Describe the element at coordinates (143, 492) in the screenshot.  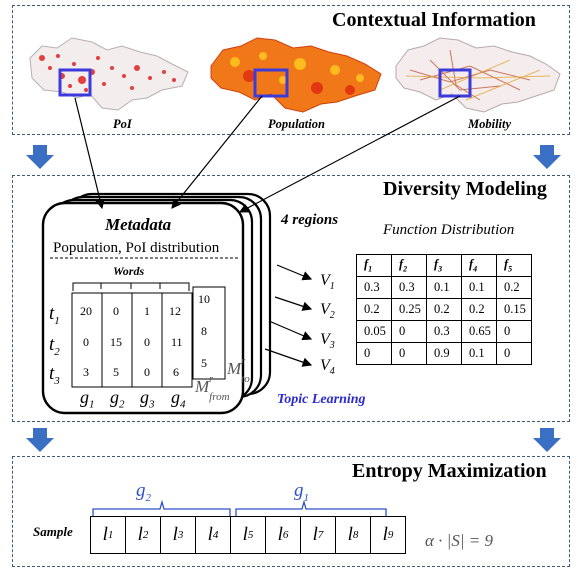
I see `group-label-g2: g2` at that location.